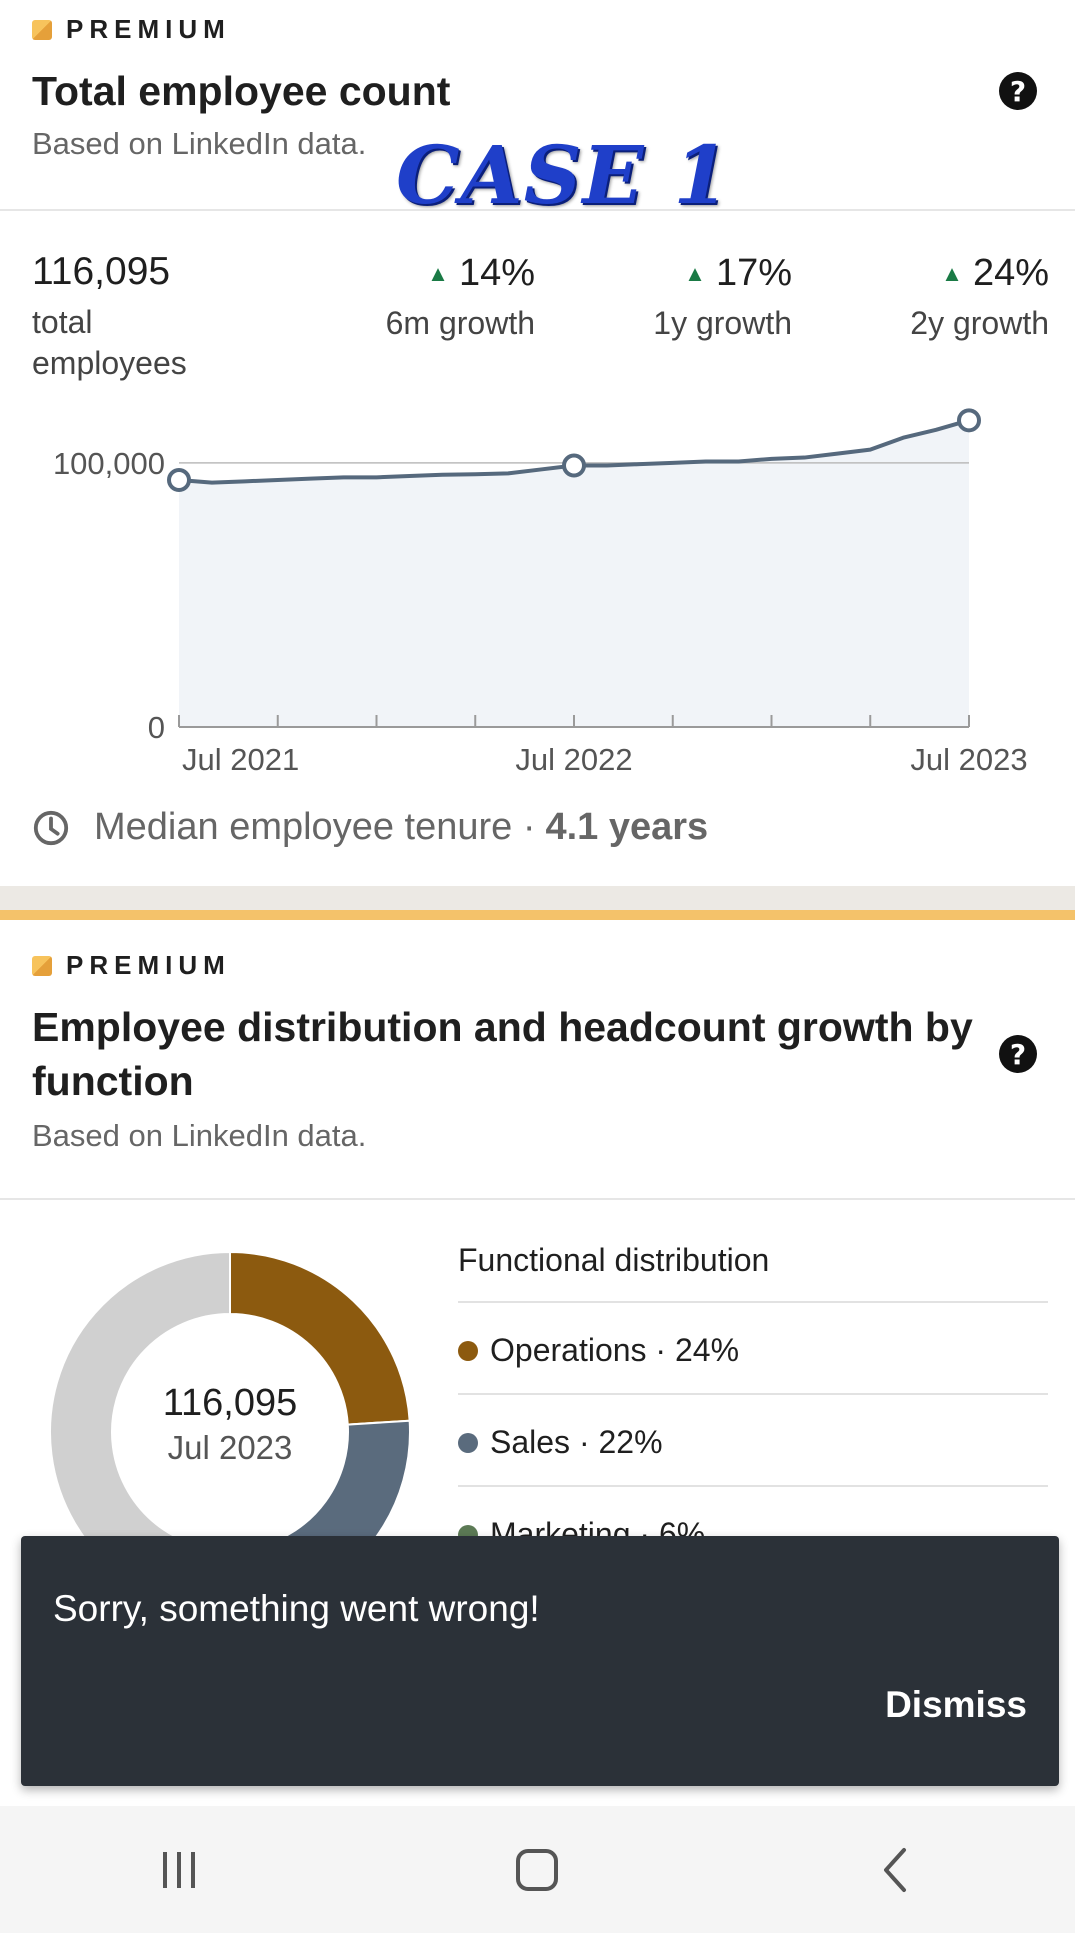 The width and height of the screenshot is (1075, 1933). What do you see at coordinates (722, 296) in the screenshot?
I see `growth-1y: ▲ 17% 1y growth` at bounding box center [722, 296].